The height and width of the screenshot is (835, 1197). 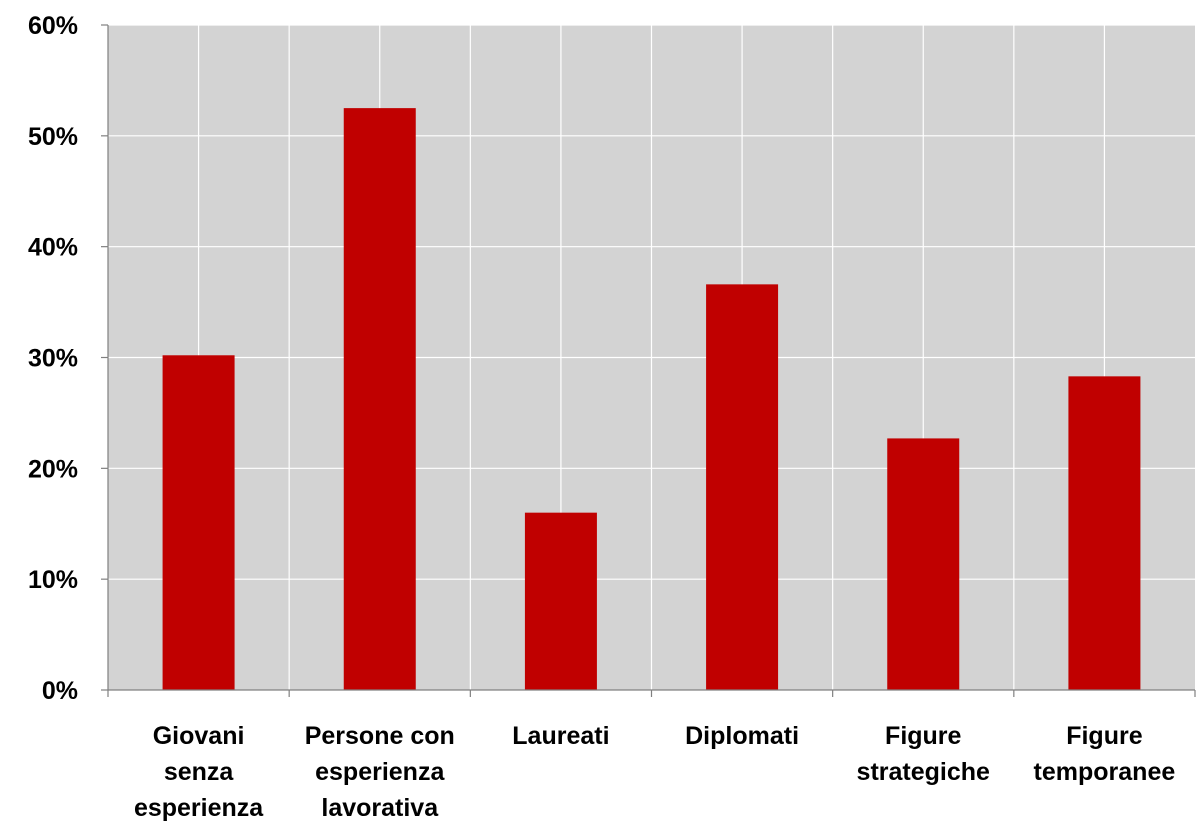 What do you see at coordinates (53, 137) in the screenshot?
I see `y-tick-label: 50%` at bounding box center [53, 137].